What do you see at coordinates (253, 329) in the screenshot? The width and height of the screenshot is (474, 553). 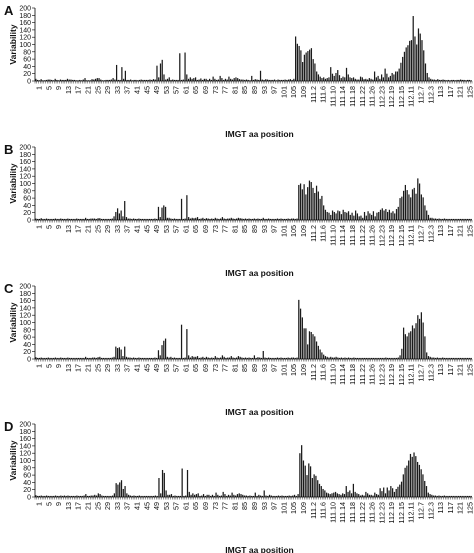 I see `bar-series` at bounding box center [253, 329].